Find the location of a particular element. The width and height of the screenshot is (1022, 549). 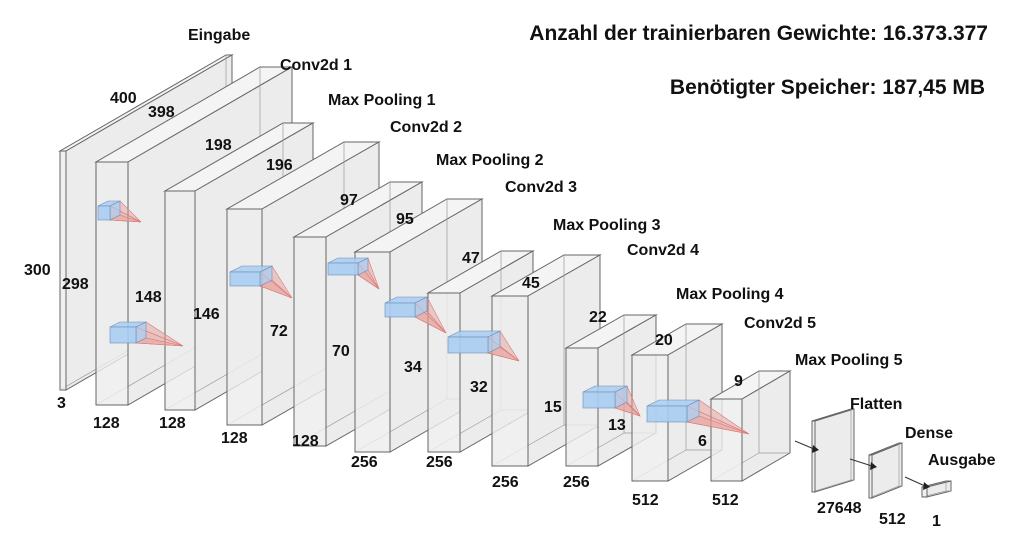

layer-height-label: 34 is located at coordinates (413, 367).